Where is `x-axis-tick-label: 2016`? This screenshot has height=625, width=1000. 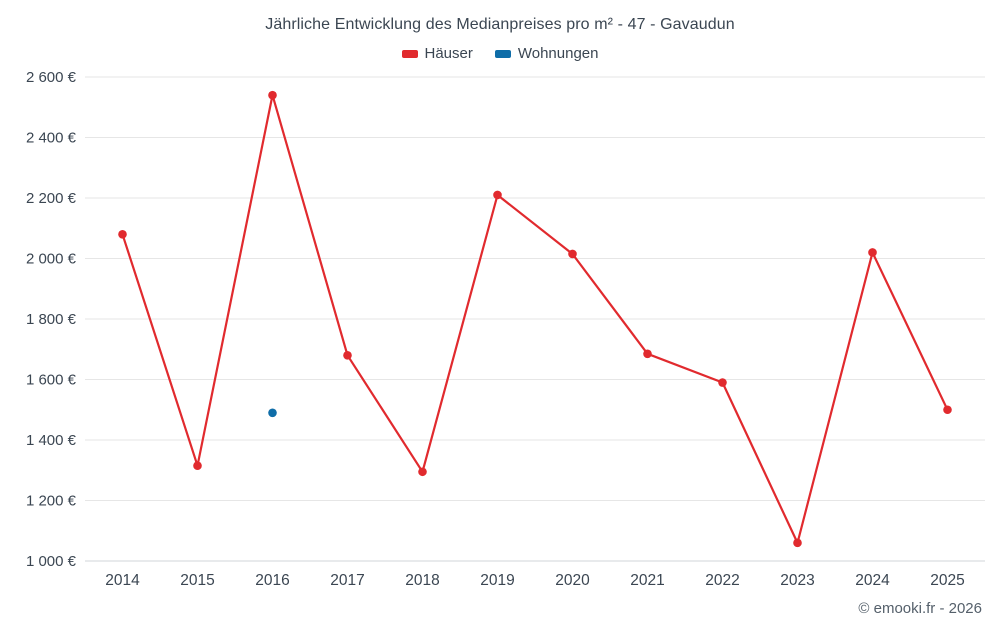
x-axis-tick-label: 2016 is located at coordinates (272, 580).